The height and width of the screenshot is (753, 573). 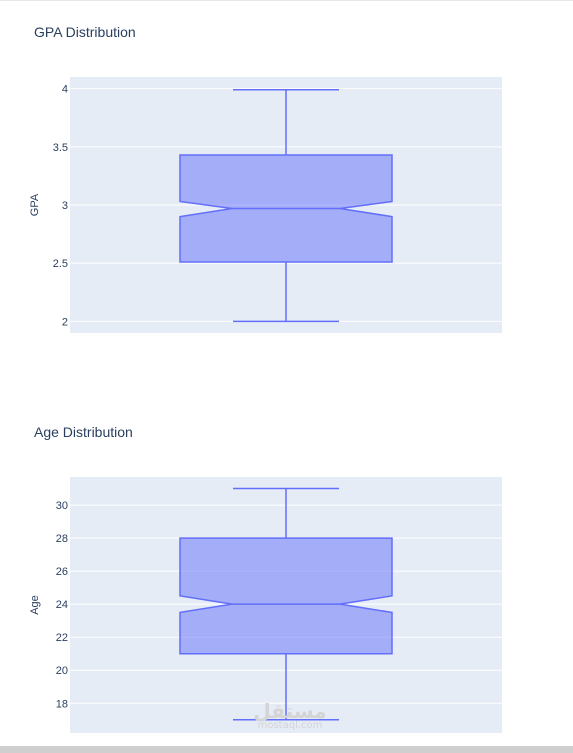 What do you see at coordinates (62, 539) in the screenshot?
I see `y-tick-label: 28` at bounding box center [62, 539].